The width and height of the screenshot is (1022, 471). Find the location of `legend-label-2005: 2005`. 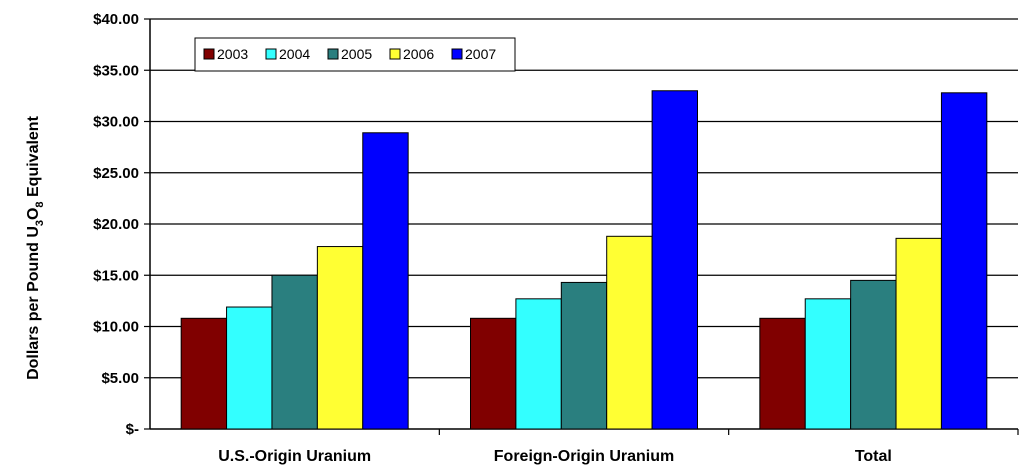

legend-label-2005: 2005 is located at coordinates (356, 54).